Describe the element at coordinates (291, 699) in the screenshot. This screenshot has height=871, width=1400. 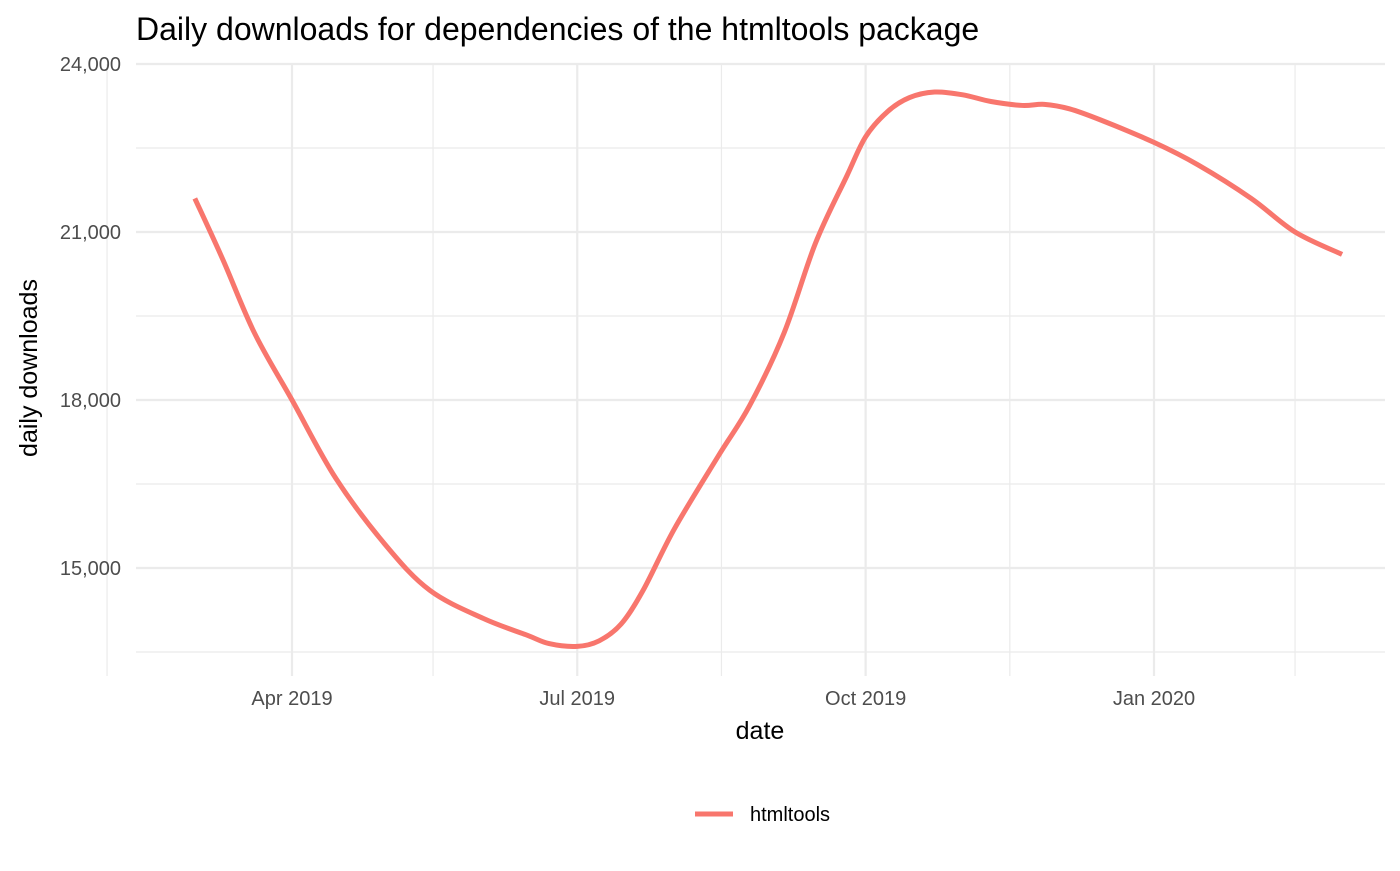
I see `x-tick-label: Apr 2019` at that location.